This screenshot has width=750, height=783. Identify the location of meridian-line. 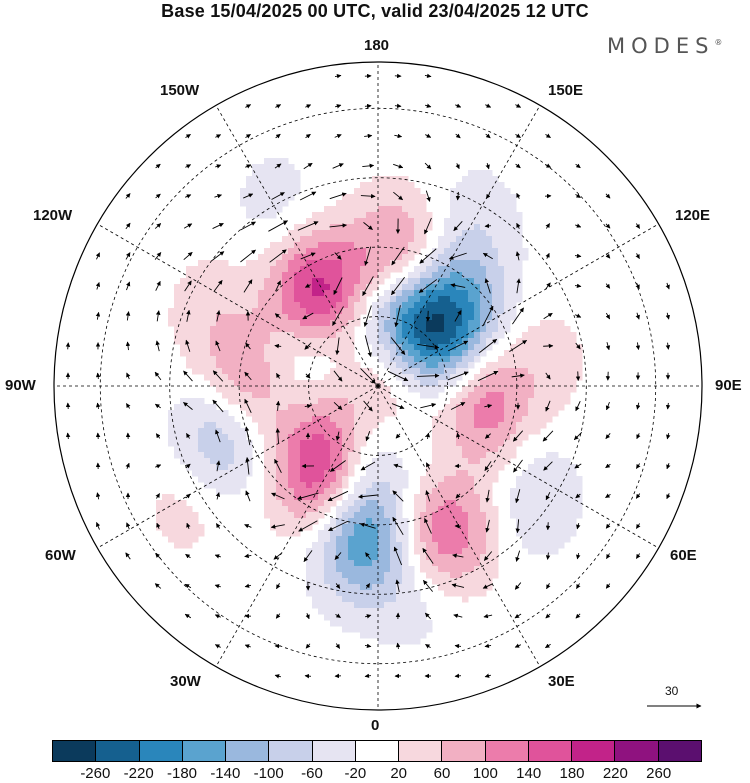
(238, 305).